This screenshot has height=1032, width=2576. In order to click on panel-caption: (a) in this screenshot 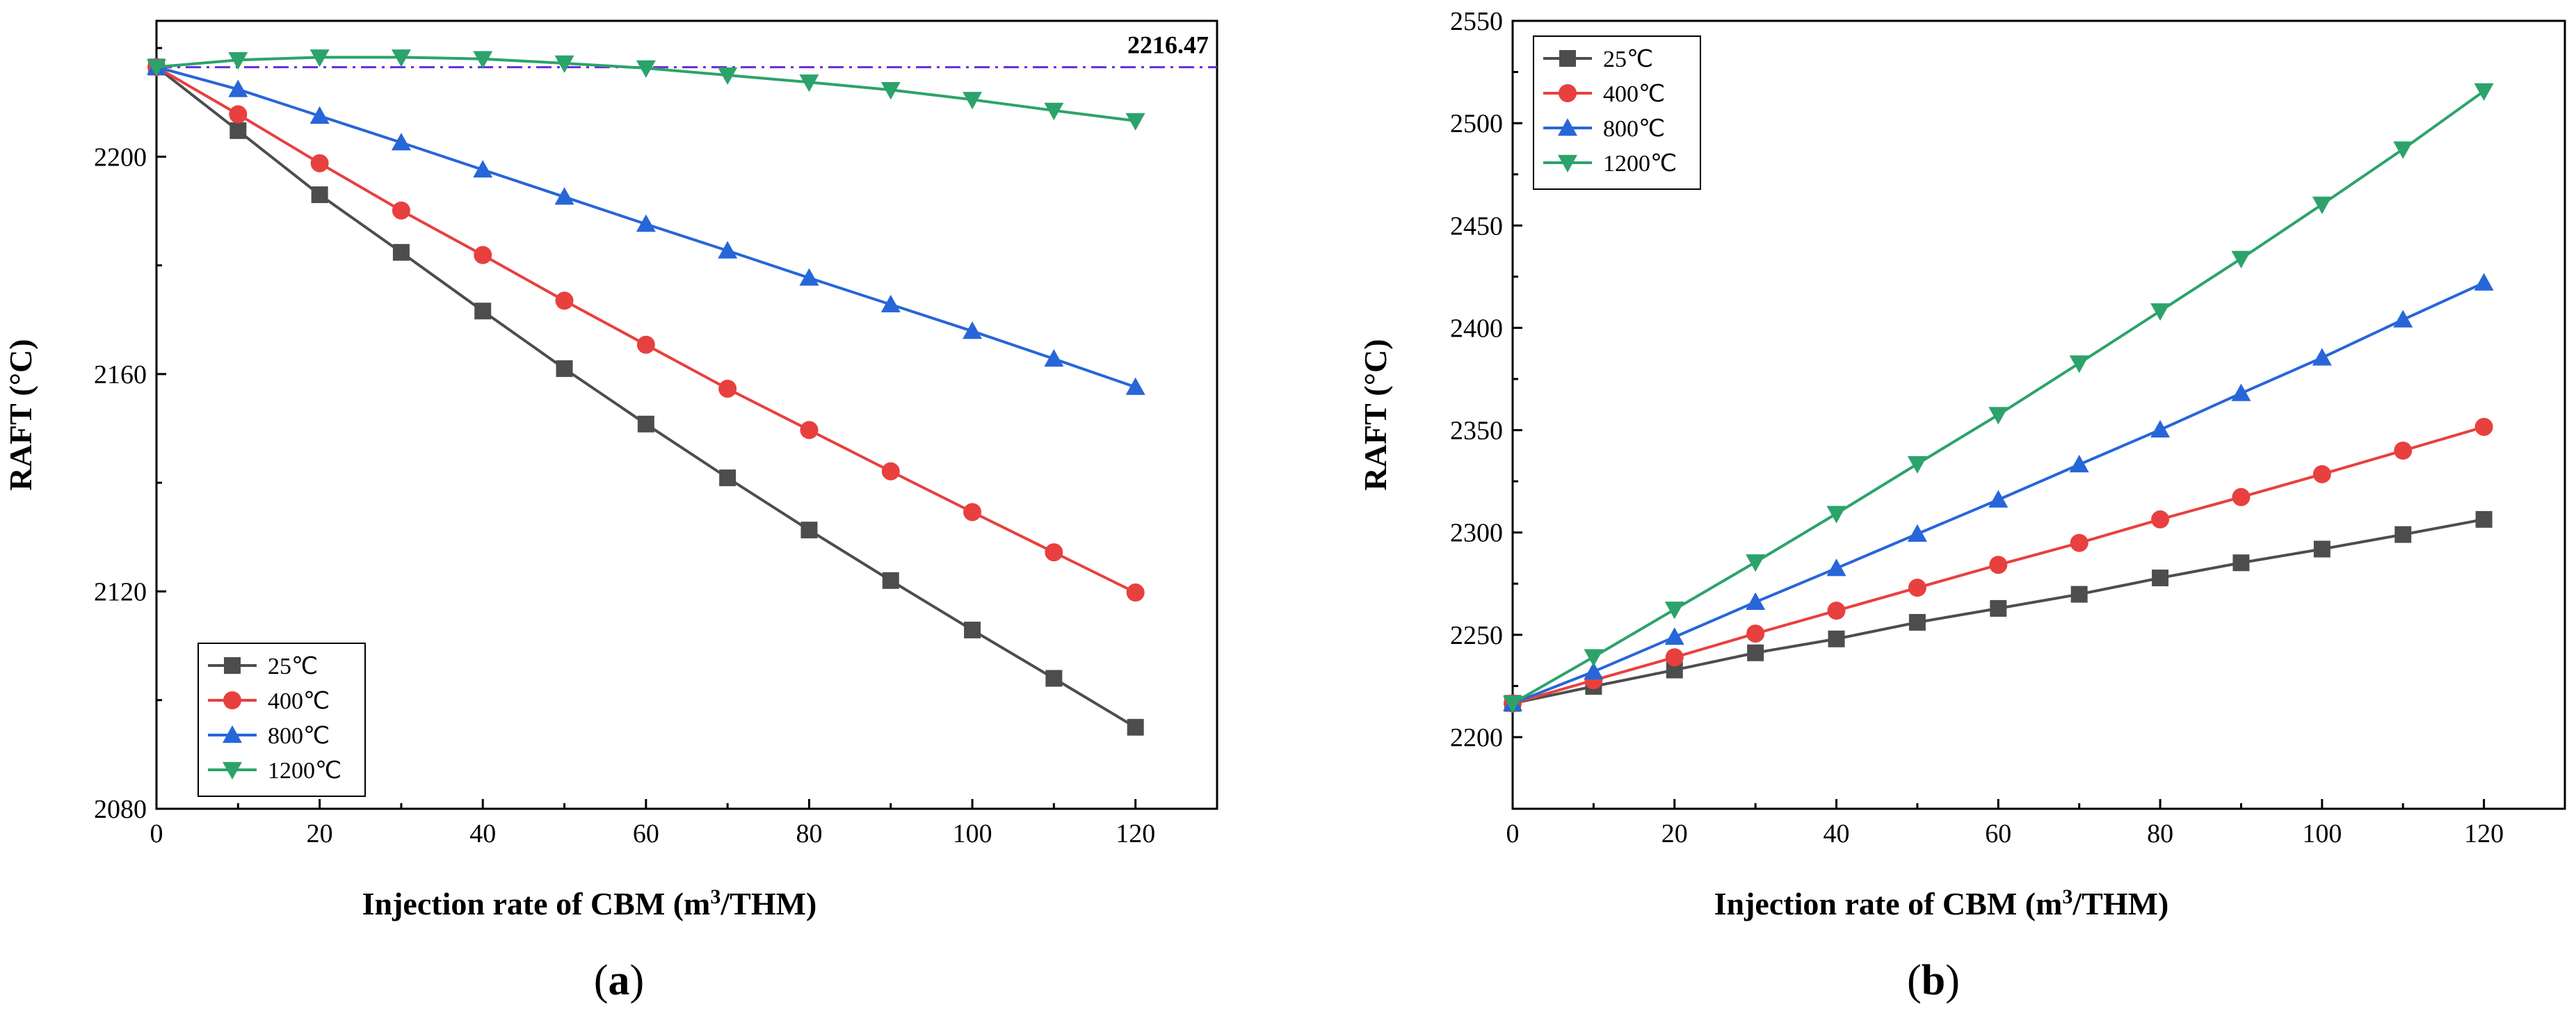, I will do `click(619, 980)`.